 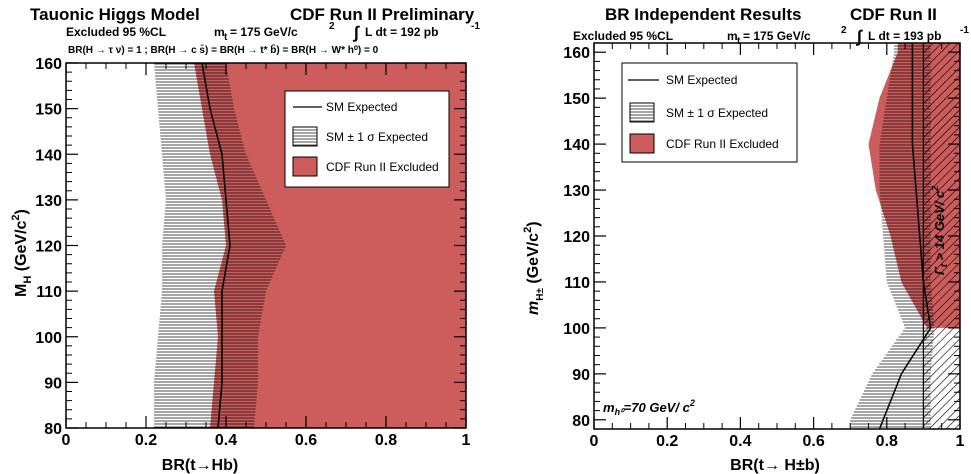 What do you see at coordinates (594, 441) in the screenshot?
I see `right-x-tick-label: 0` at bounding box center [594, 441].